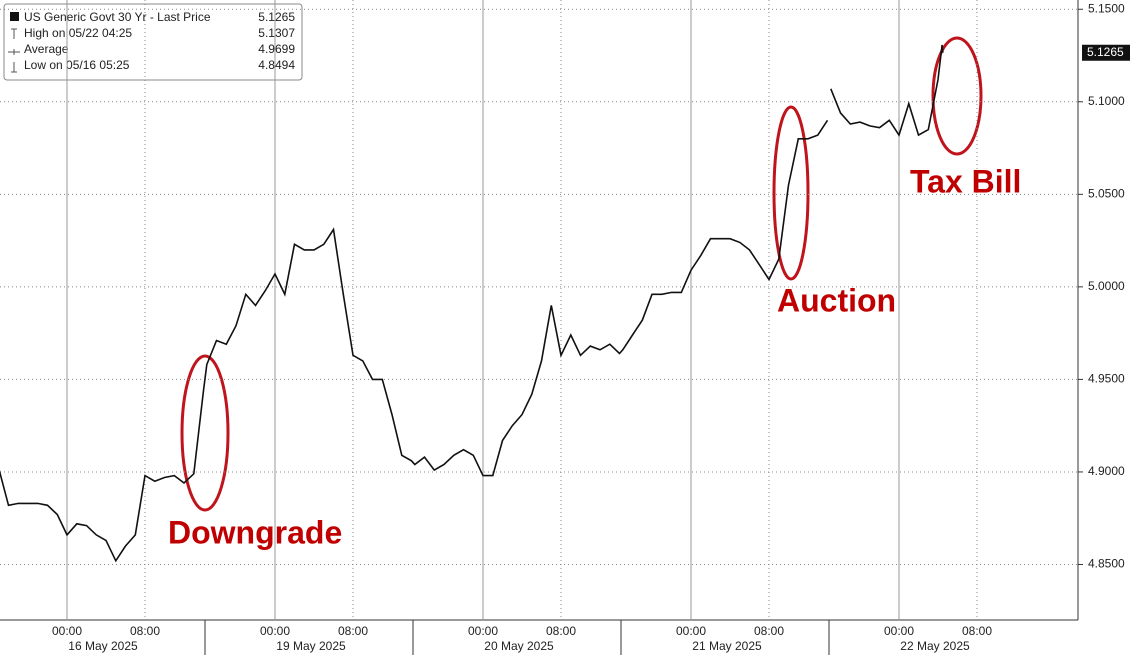  What do you see at coordinates (311, 646) in the screenshot?
I see `x-date-label: 19 May 2025` at bounding box center [311, 646].